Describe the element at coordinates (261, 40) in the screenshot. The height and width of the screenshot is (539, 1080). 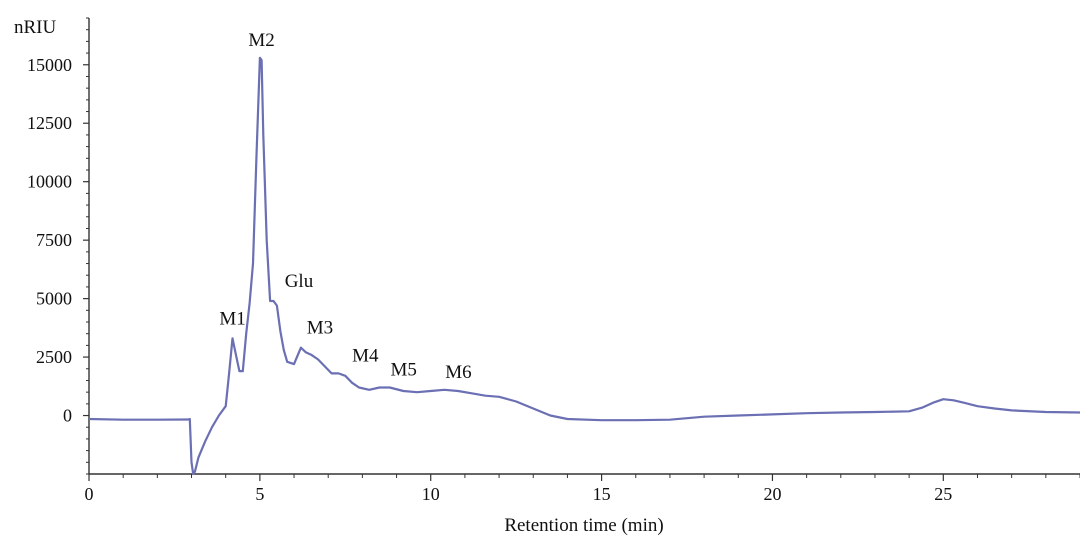
I see `peak-label: M2` at that location.